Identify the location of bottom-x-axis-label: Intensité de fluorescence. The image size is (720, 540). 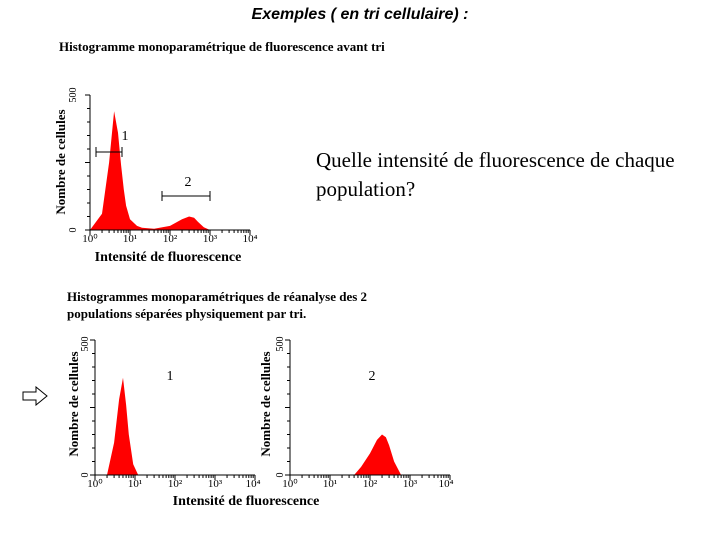
(246, 501).